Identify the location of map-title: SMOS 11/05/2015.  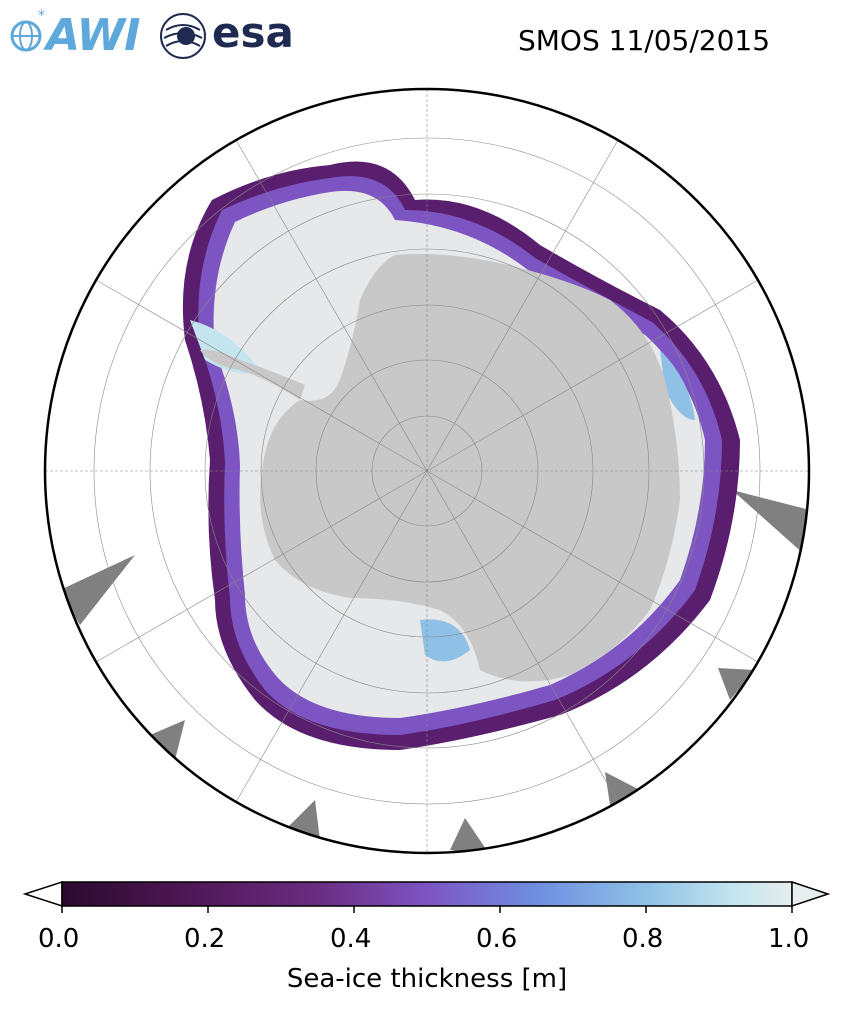
(644, 40).